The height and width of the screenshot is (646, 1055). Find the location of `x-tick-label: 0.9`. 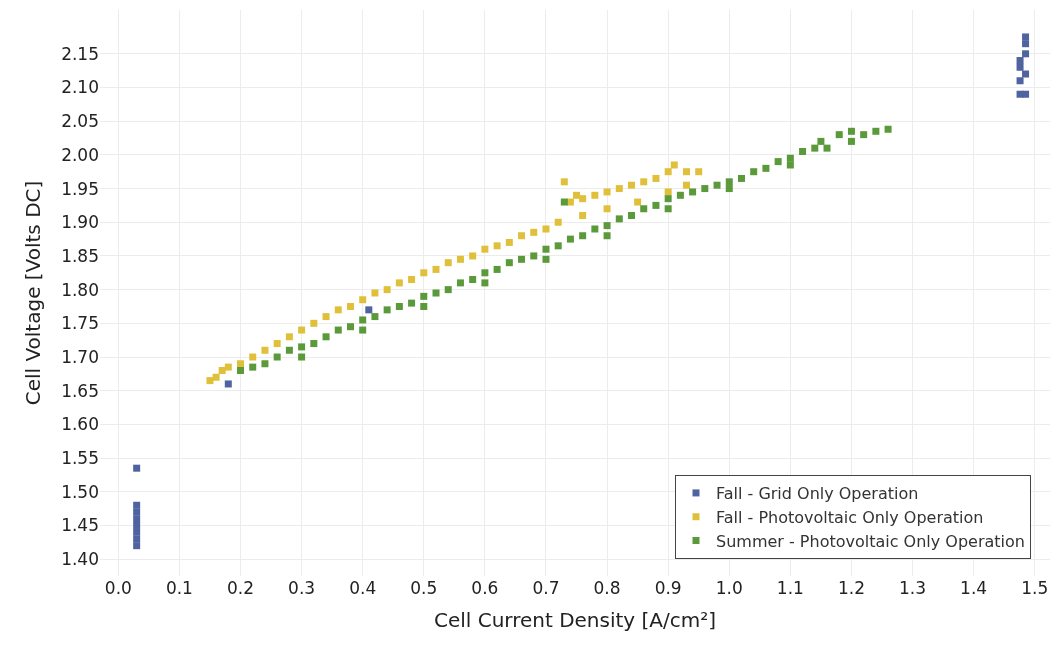

x-tick-label: 0.9 is located at coordinates (668, 588).